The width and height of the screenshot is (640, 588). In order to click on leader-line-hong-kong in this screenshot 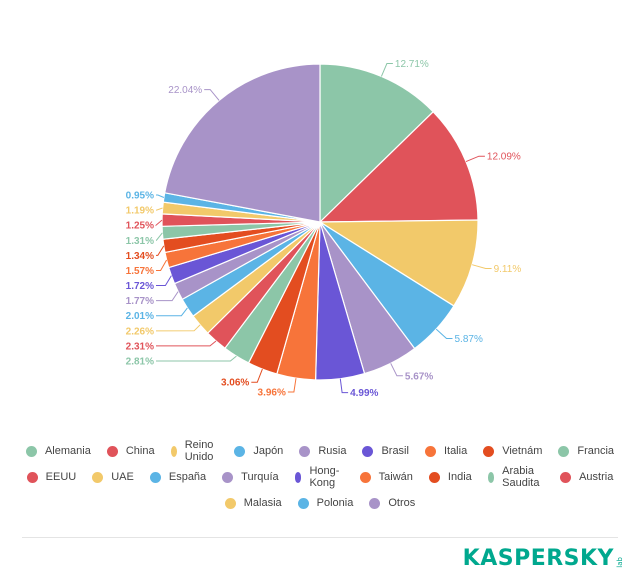, I will do `click(163, 281)`.